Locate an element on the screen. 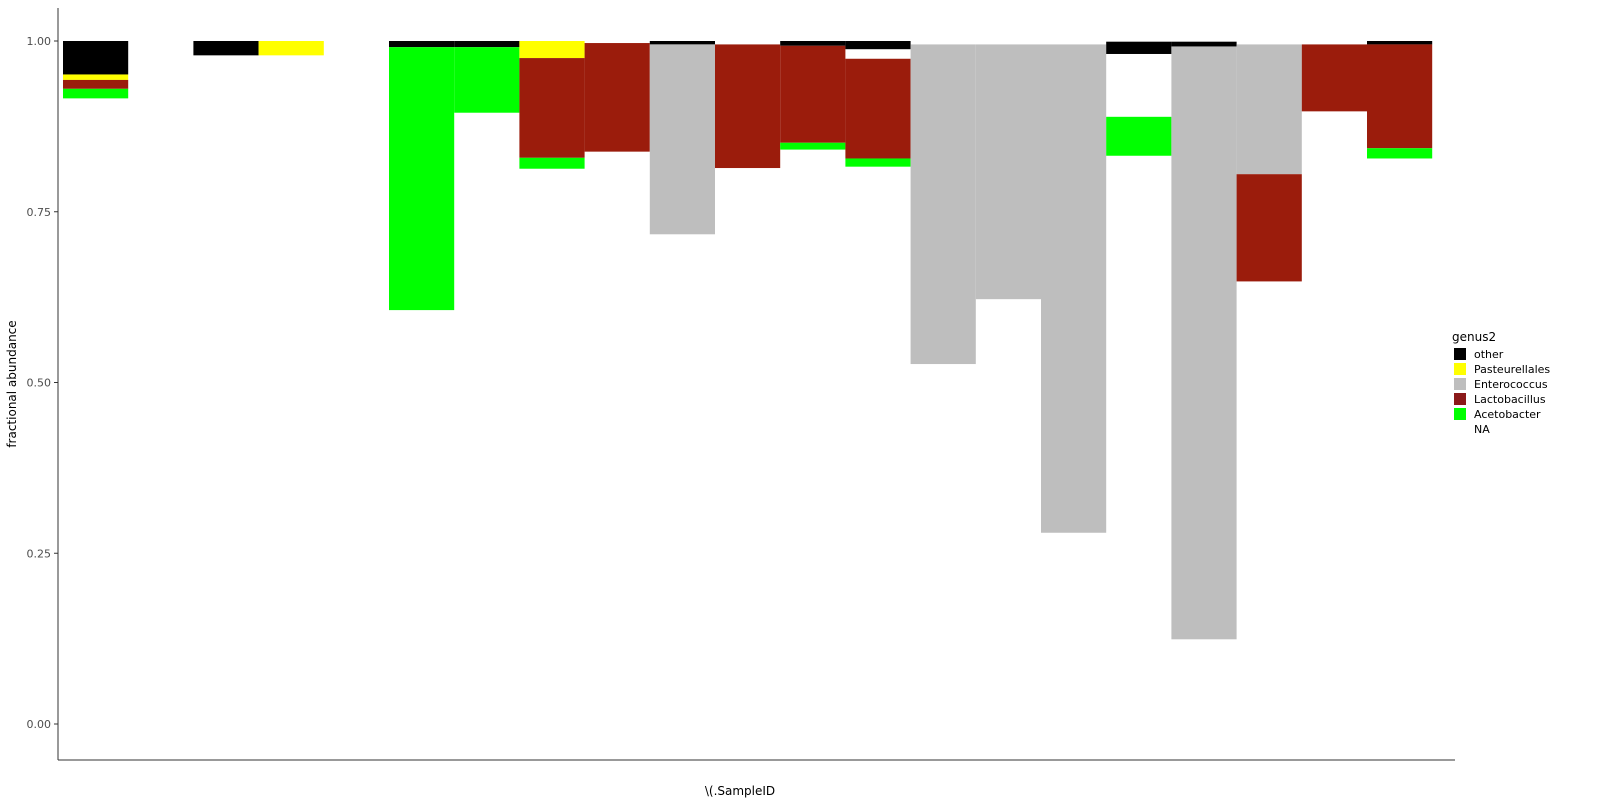 The height and width of the screenshot is (800, 1600). legend-label: Pasteurellales is located at coordinates (1512, 369).